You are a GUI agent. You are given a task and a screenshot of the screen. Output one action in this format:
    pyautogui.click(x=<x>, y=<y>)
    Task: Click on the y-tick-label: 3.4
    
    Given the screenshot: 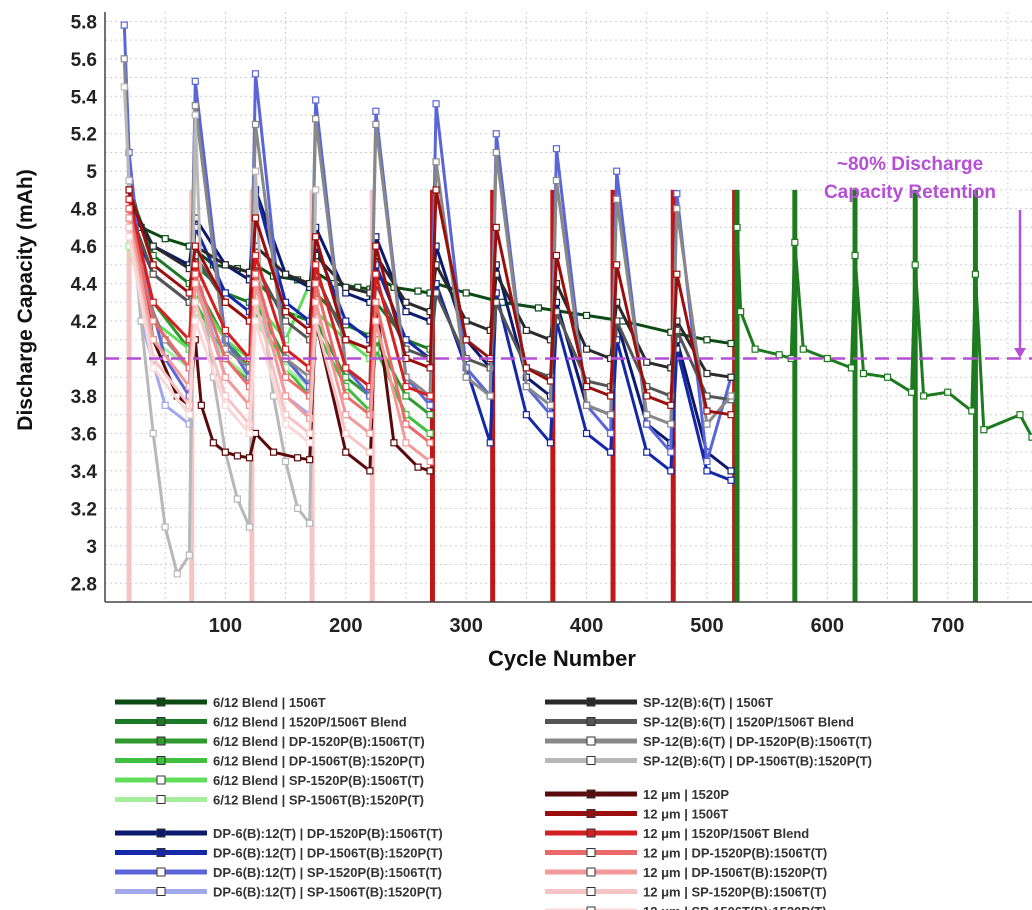 What is the action you would take?
    pyautogui.click(x=84, y=472)
    